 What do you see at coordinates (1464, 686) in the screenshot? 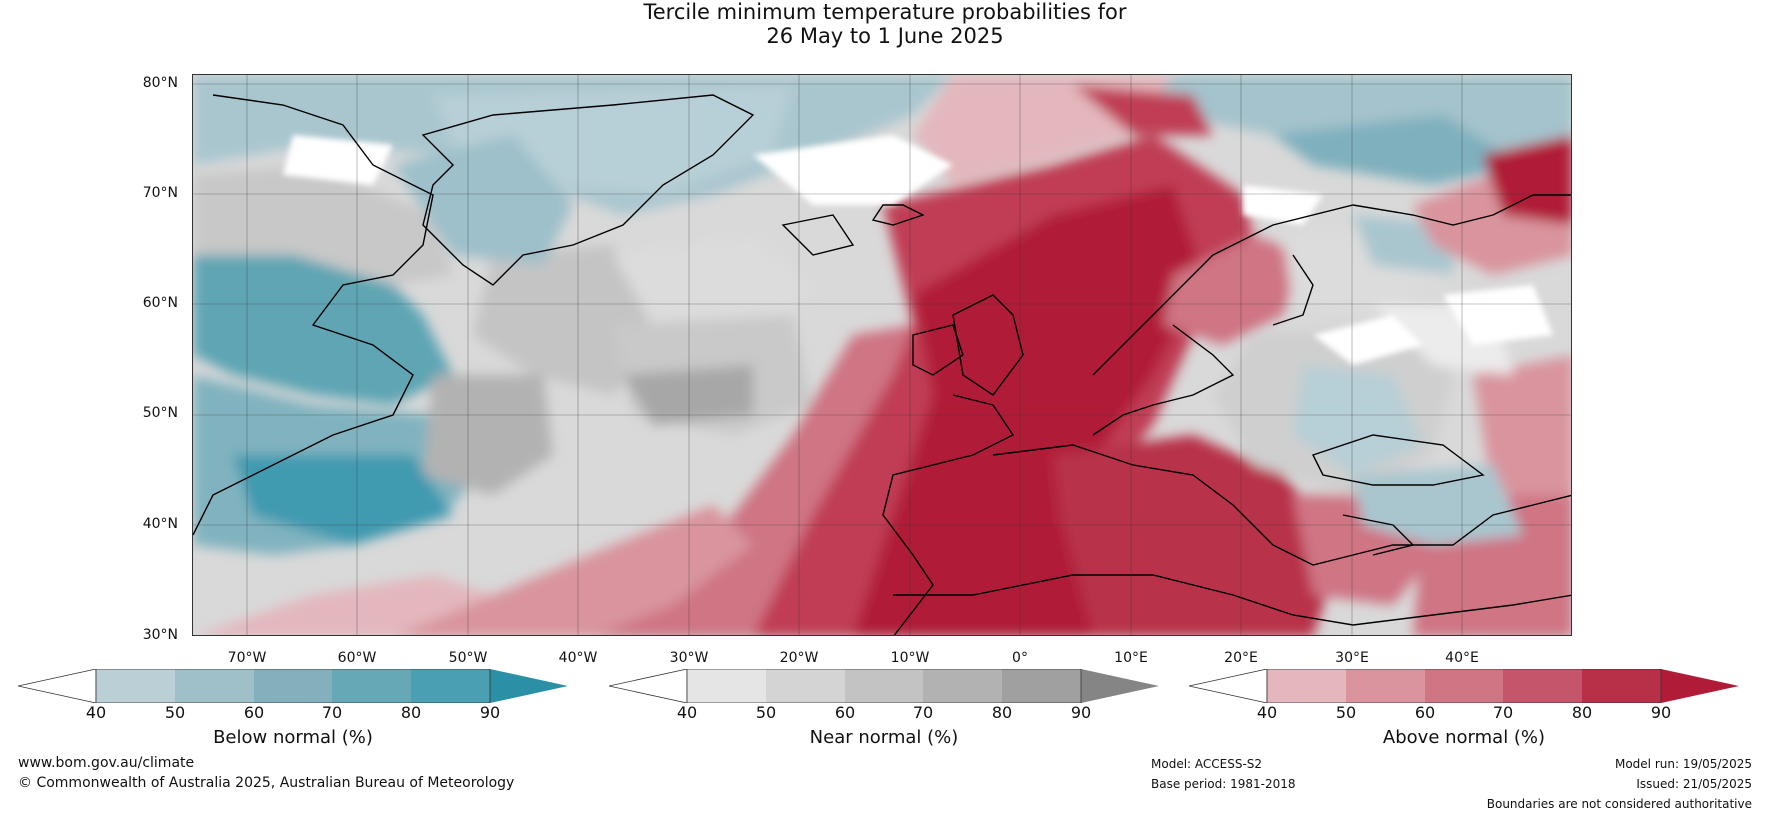
I see `legend-above-colorbar` at bounding box center [1464, 686].